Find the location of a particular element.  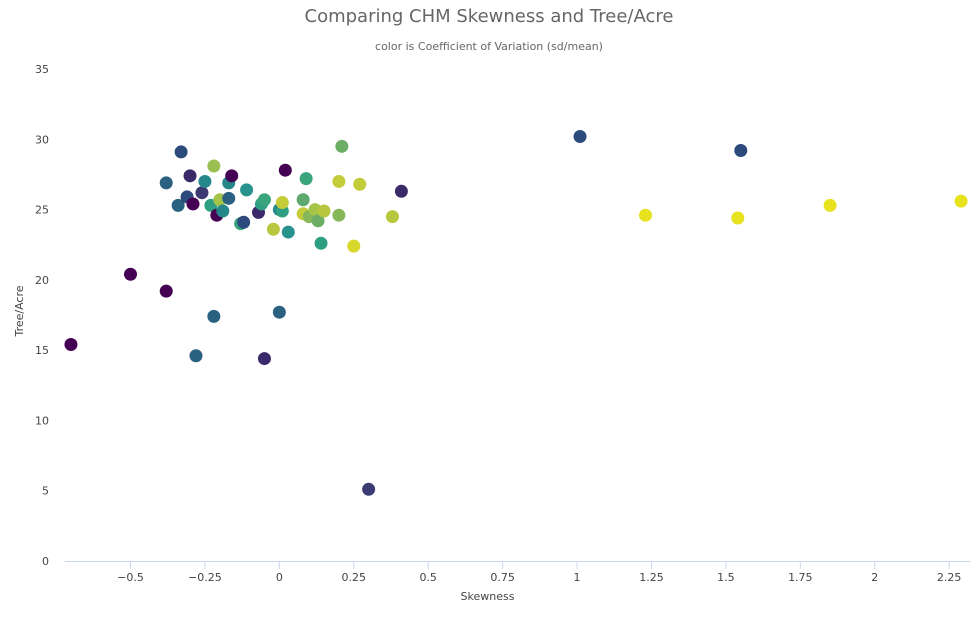

x-axis-ticks: −0.5 −0.25 0 0.25 0.5 0.75 1 1.25 1.5 1.75 2 2.25 is located at coordinates (539, 572).